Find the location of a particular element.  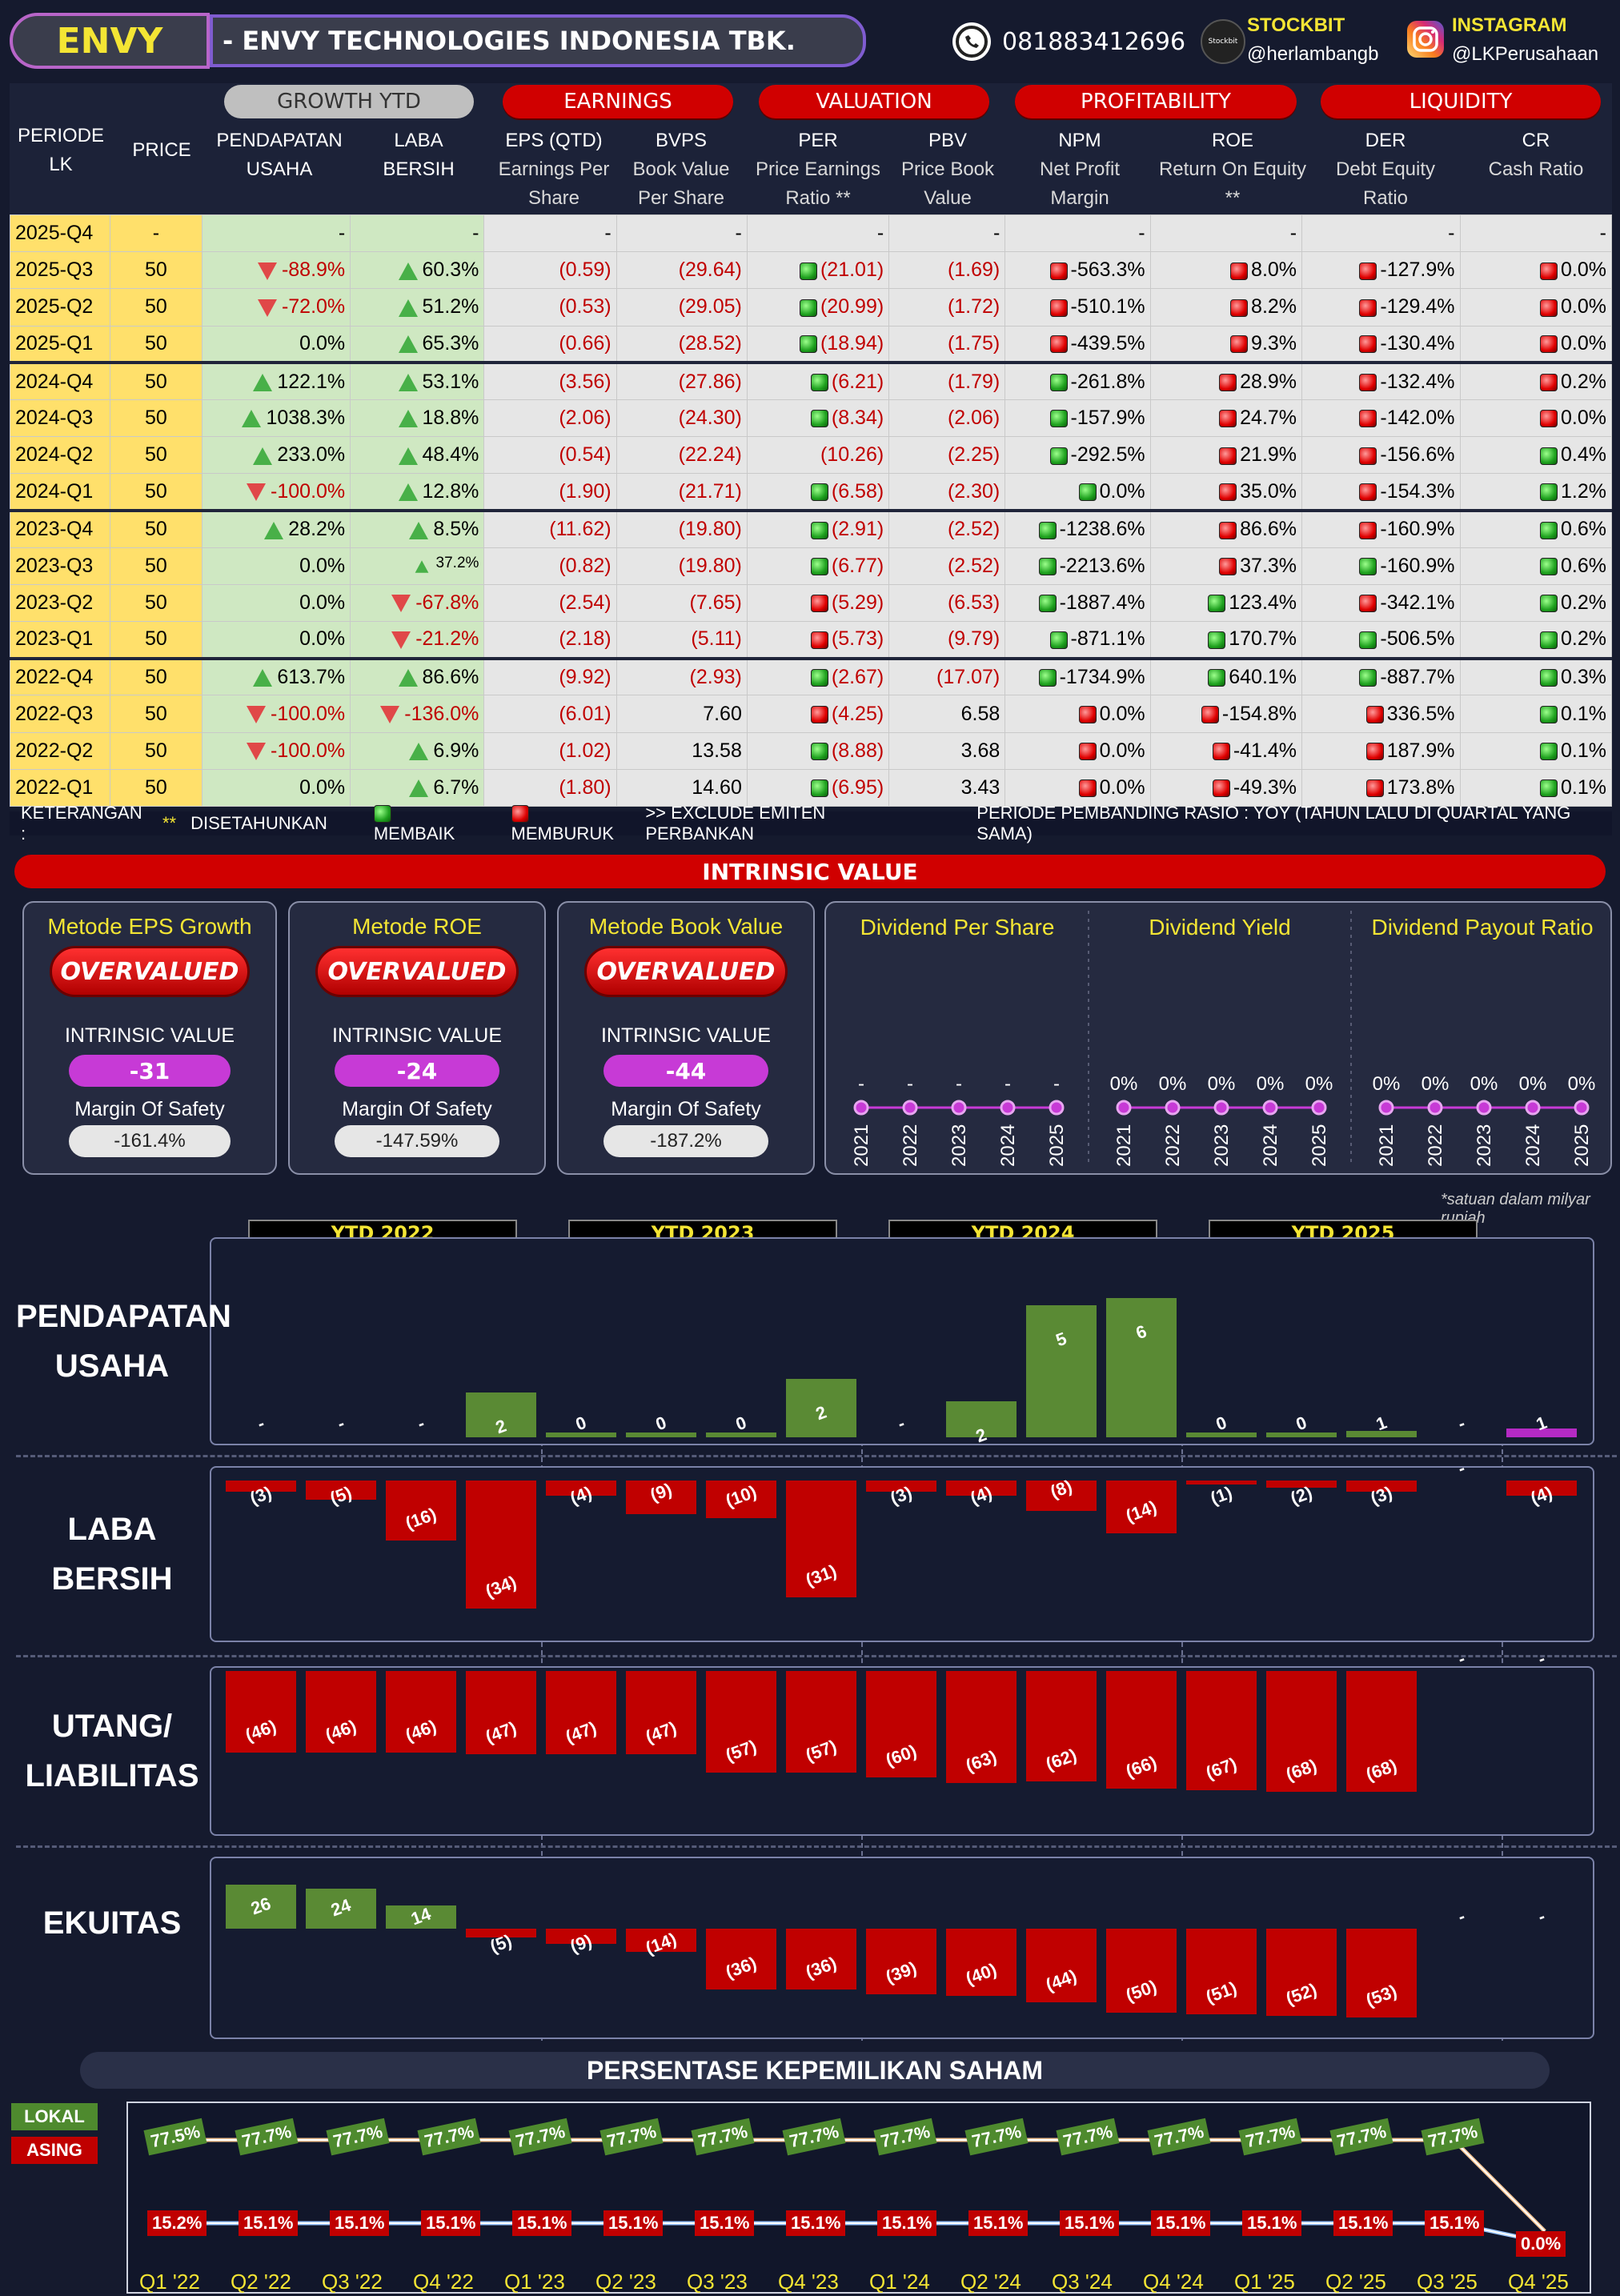

roe-cell-value: 35.0% is located at coordinates (1268, 491).